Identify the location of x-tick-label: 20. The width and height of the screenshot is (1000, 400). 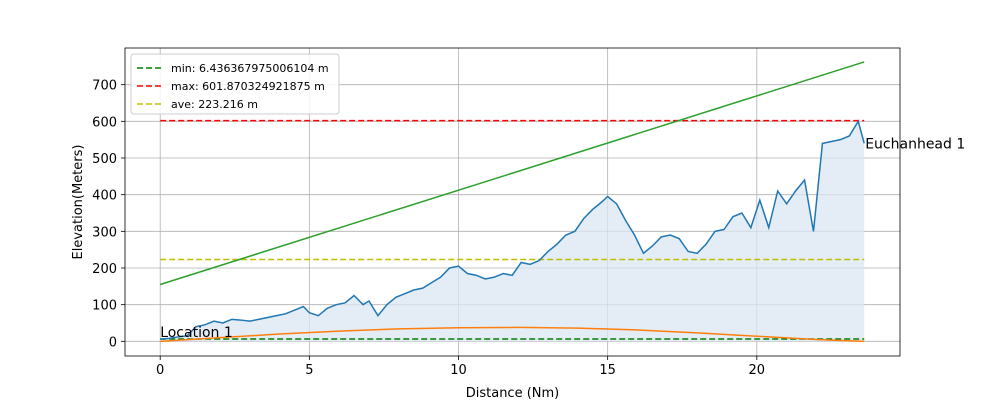
(757, 370).